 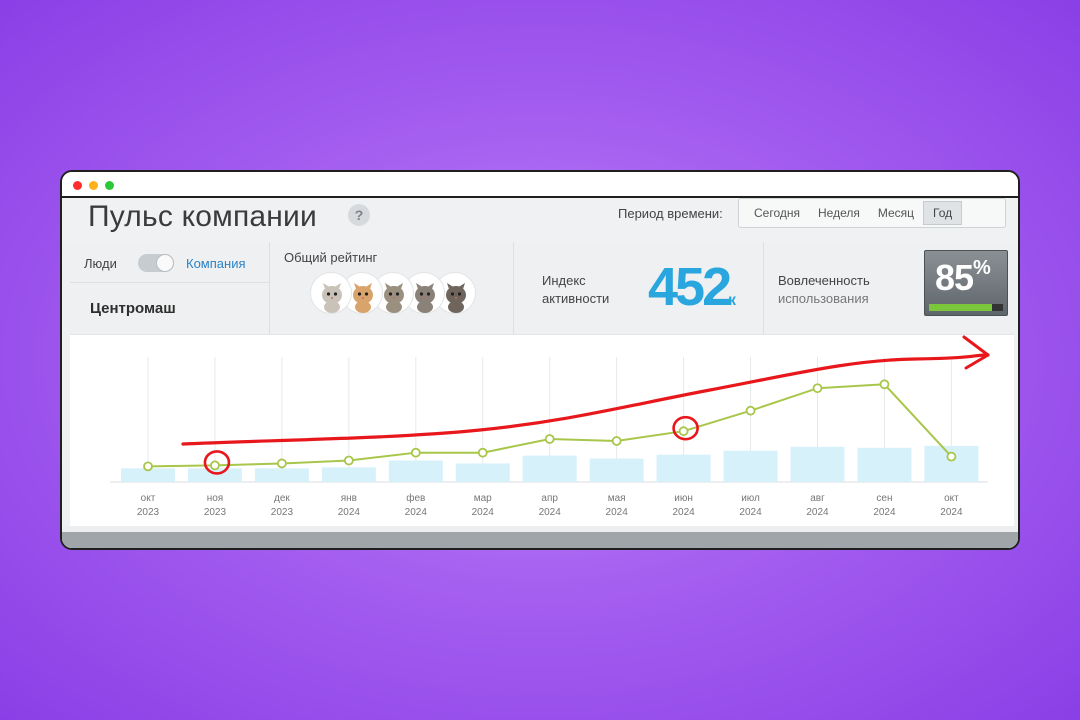 I want to click on engagement-progress-fill, so click(x=960, y=307).